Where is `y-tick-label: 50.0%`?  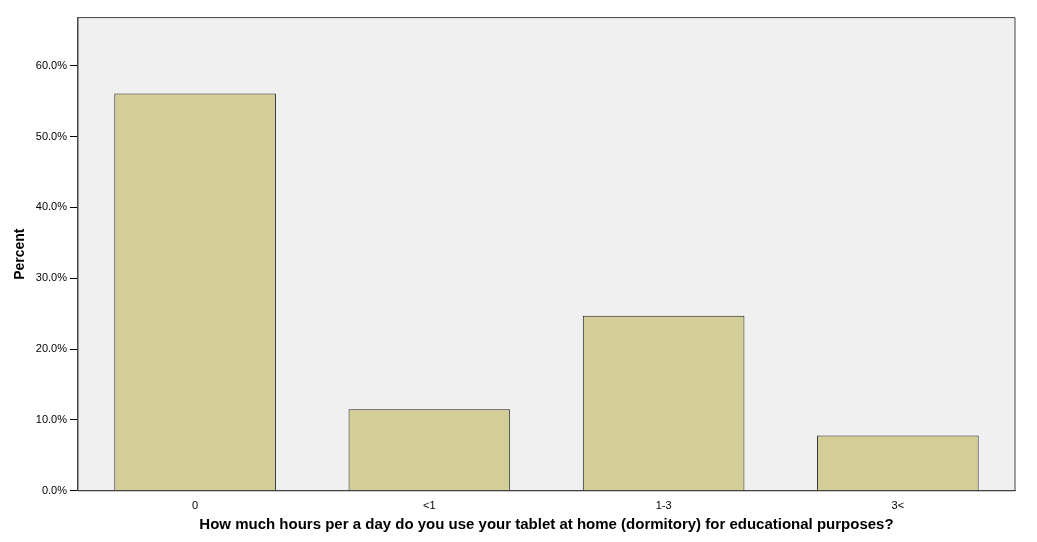
y-tick-label: 50.0% is located at coordinates (51, 135).